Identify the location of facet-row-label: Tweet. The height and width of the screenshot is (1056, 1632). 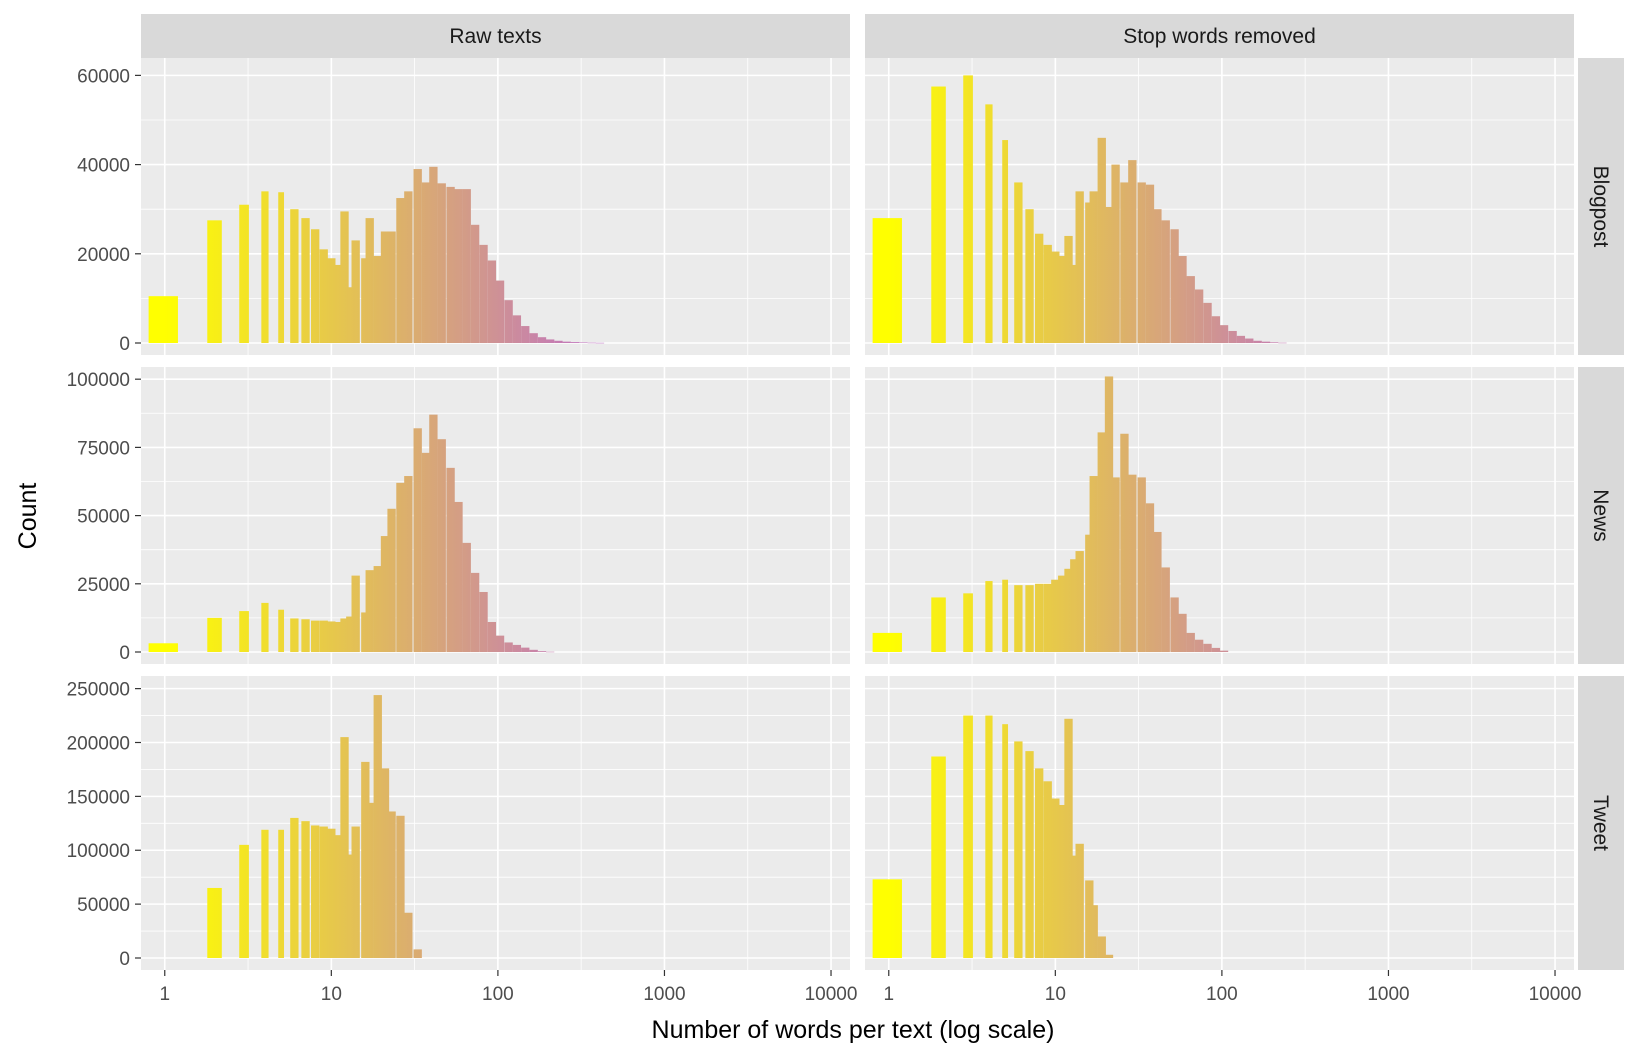
(1600, 823).